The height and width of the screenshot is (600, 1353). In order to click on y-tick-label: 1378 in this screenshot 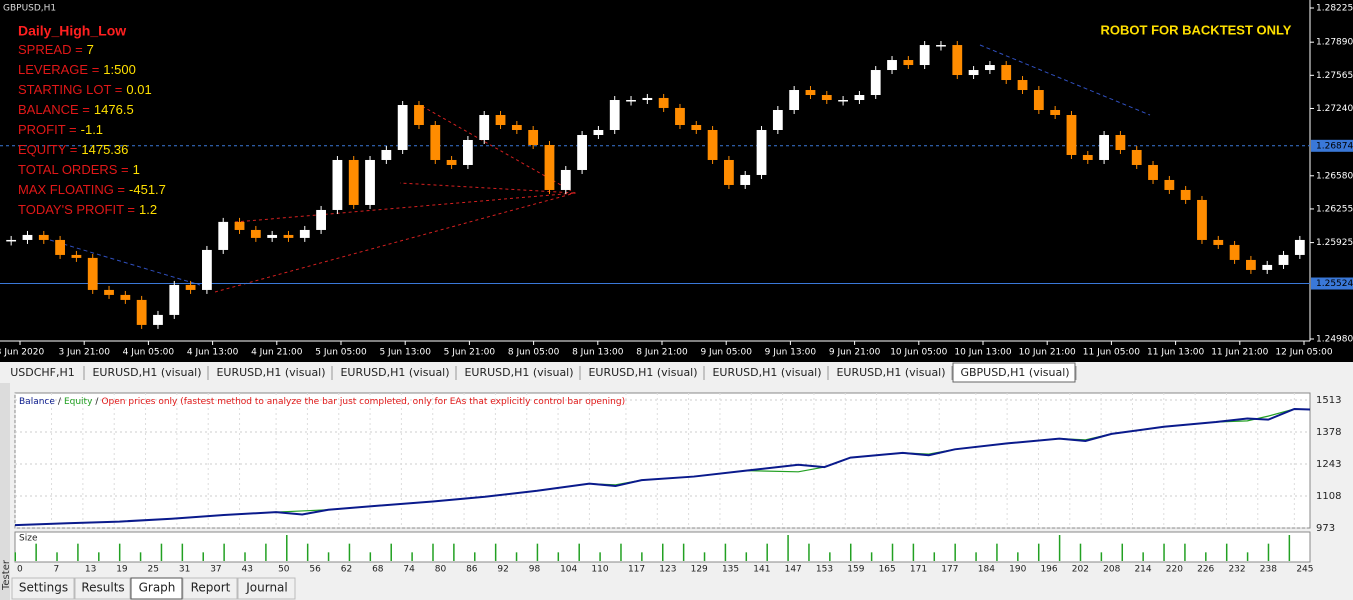, I will do `click(1328, 432)`.